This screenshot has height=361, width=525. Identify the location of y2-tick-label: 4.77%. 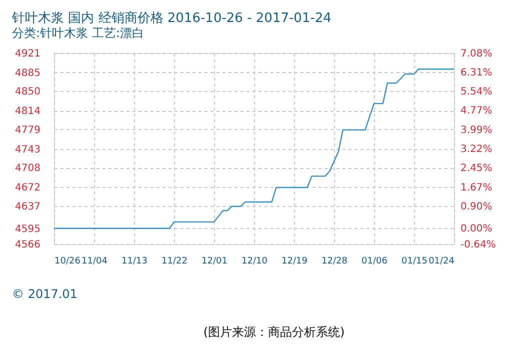
(476, 111).